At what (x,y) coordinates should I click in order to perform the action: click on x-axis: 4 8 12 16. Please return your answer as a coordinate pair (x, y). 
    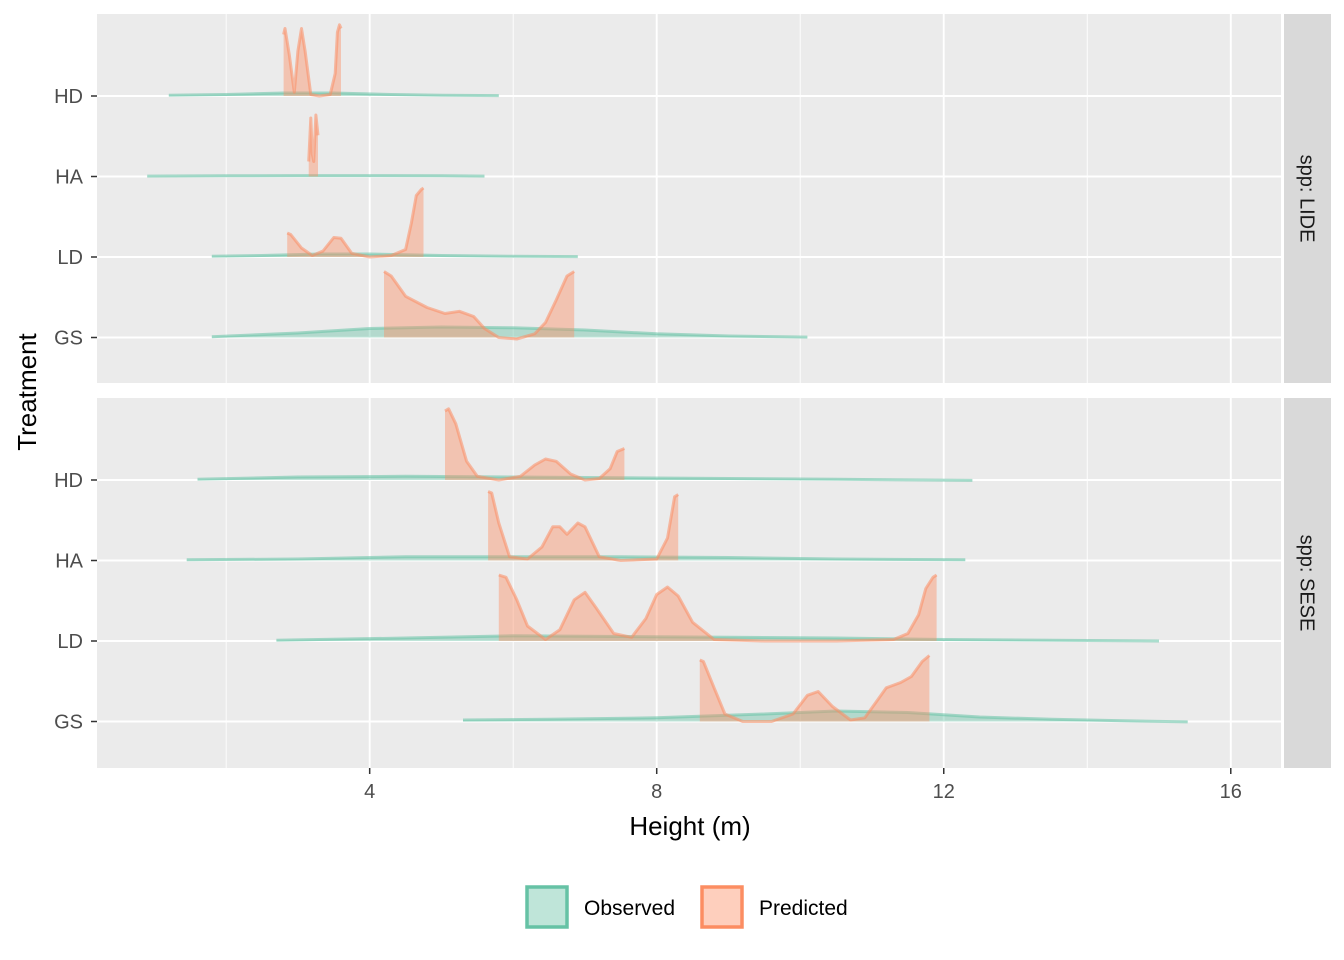
    Looking at the image, I should click on (803, 785).